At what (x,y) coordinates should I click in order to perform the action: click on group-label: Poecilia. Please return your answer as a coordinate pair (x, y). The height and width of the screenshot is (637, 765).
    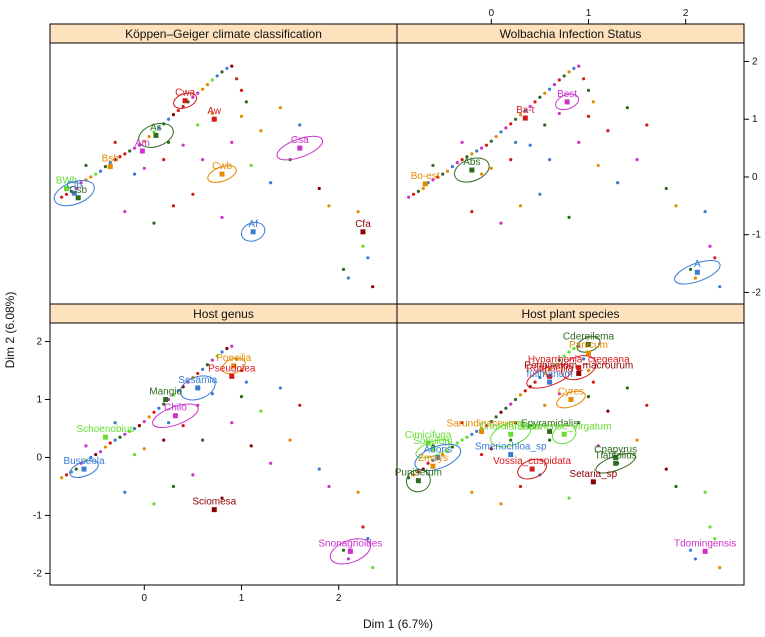
    Looking at the image, I should click on (233, 358).